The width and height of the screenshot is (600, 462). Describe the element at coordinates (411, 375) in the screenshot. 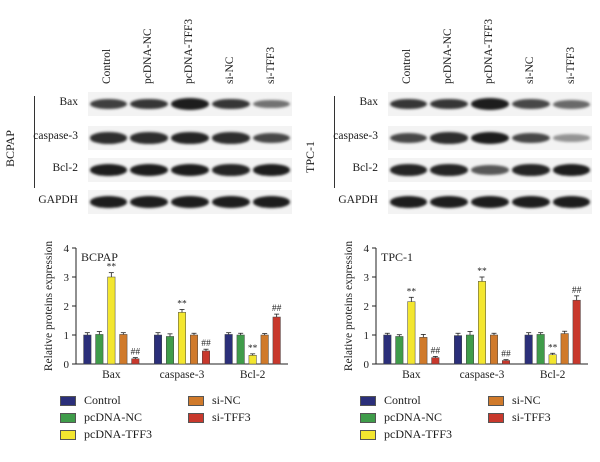

I see `category-label: Bax` at that location.